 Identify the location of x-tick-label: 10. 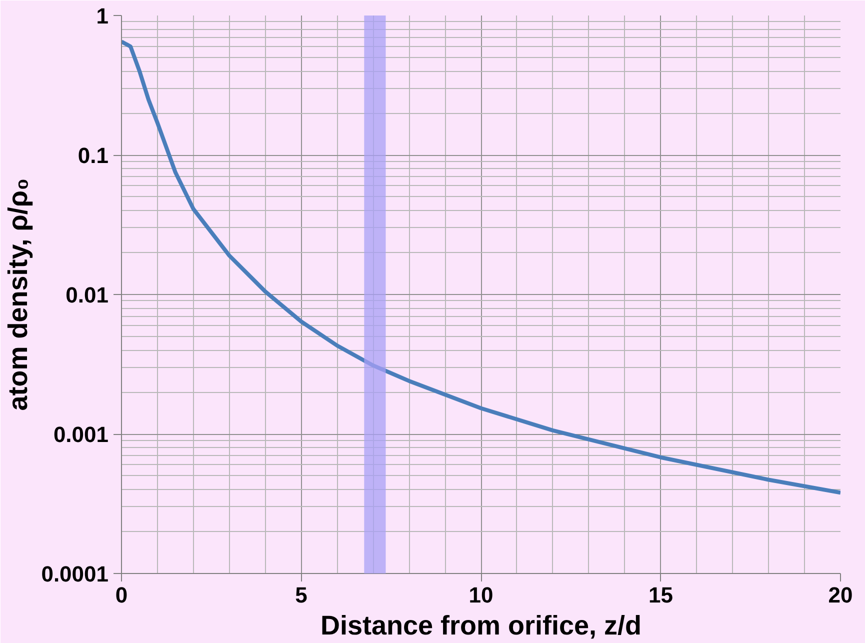
(481, 595).